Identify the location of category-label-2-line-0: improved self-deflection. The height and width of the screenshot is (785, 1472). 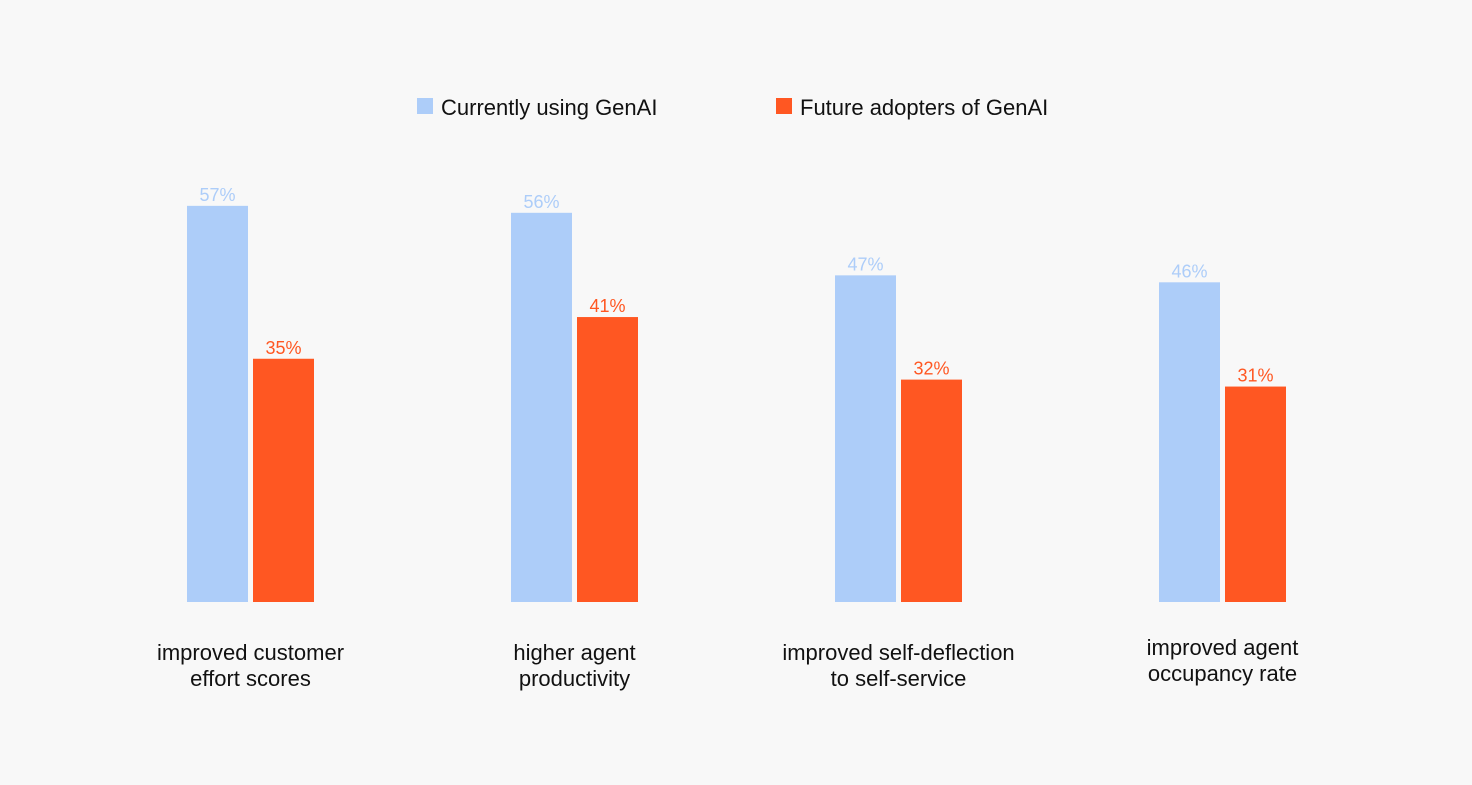
(898, 652).